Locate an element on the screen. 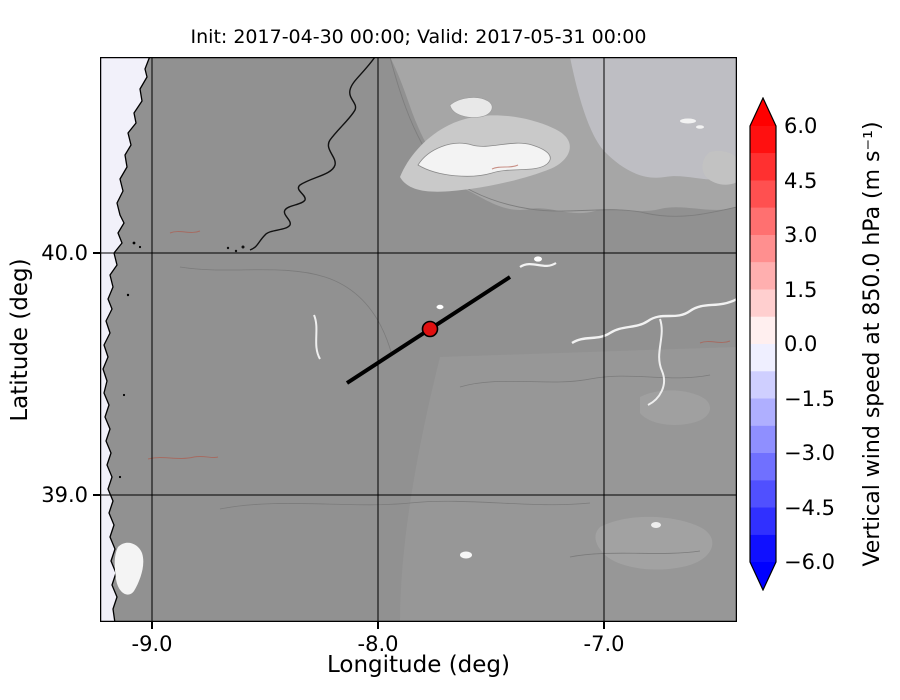 Image resolution: width=900 pixels, height=700 pixels. colorbar-tick-label: 3.0 is located at coordinates (801, 235).